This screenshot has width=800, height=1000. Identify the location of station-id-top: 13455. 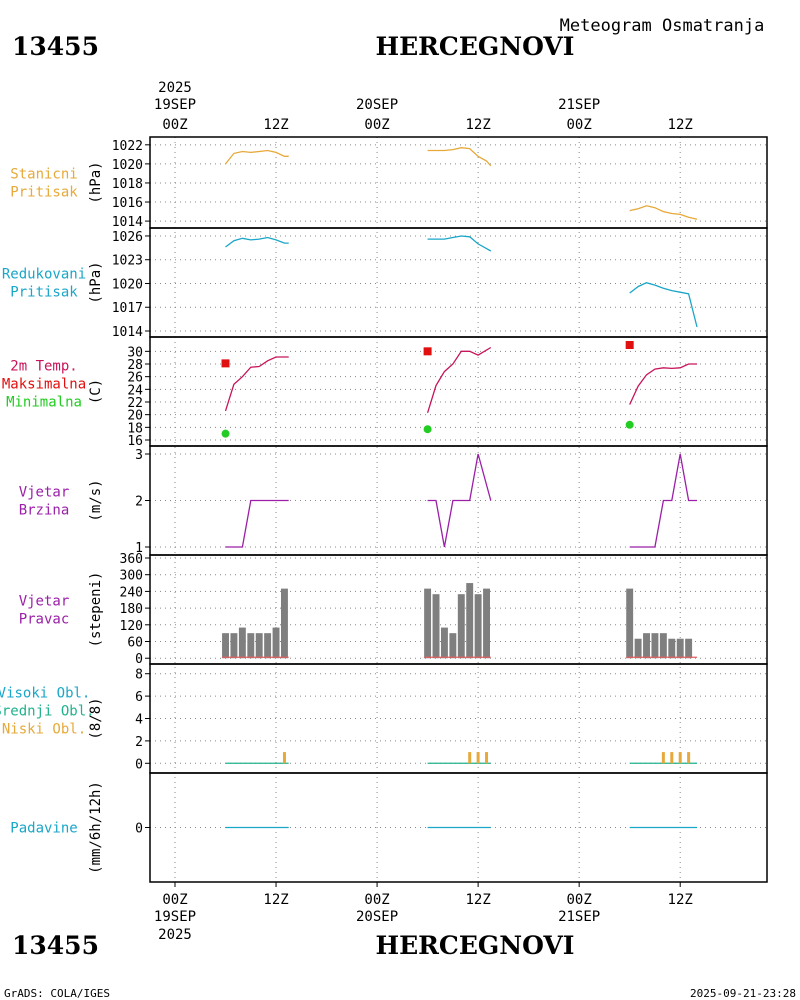
(55, 46).